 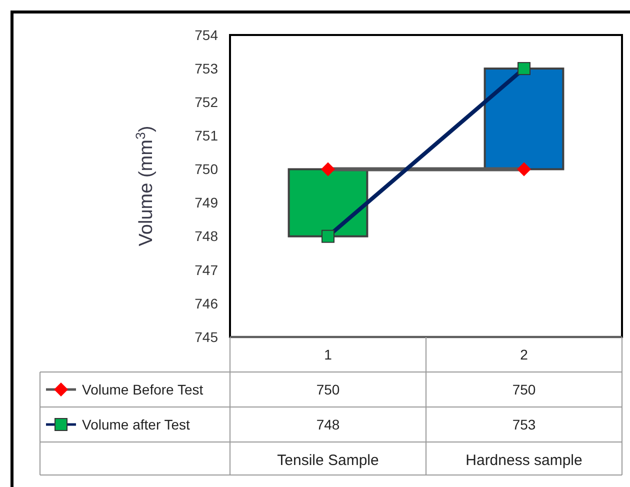 I want to click on y-tick-label: 754, so click(x=206, y=34).